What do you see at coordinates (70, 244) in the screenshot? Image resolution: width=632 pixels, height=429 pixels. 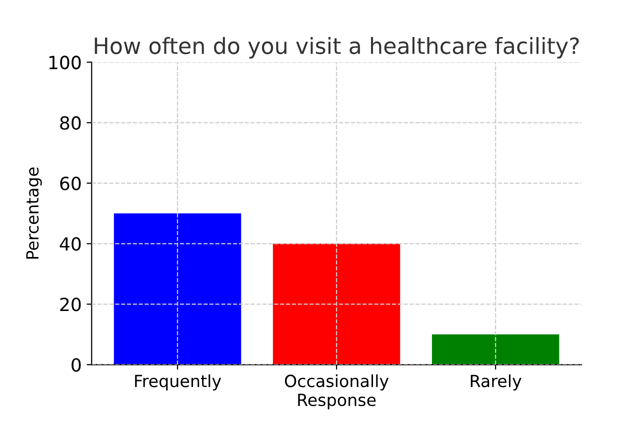 I see `y-tick-label: 40` at bounding box center [70, 244].